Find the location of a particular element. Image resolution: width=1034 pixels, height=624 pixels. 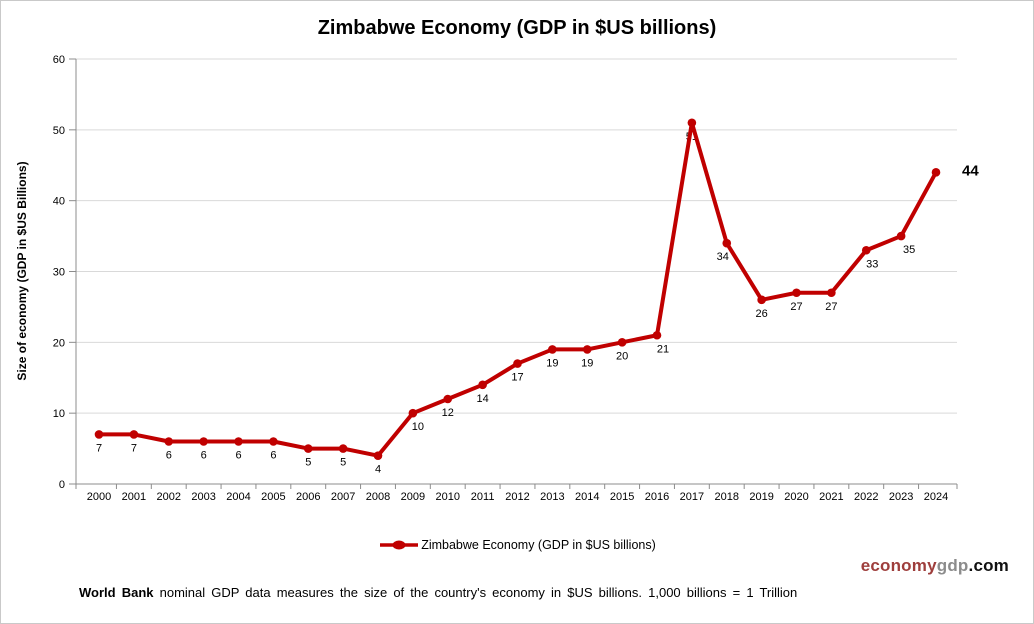

site-logo: economygdp.com is located at coordinates (935, 566).